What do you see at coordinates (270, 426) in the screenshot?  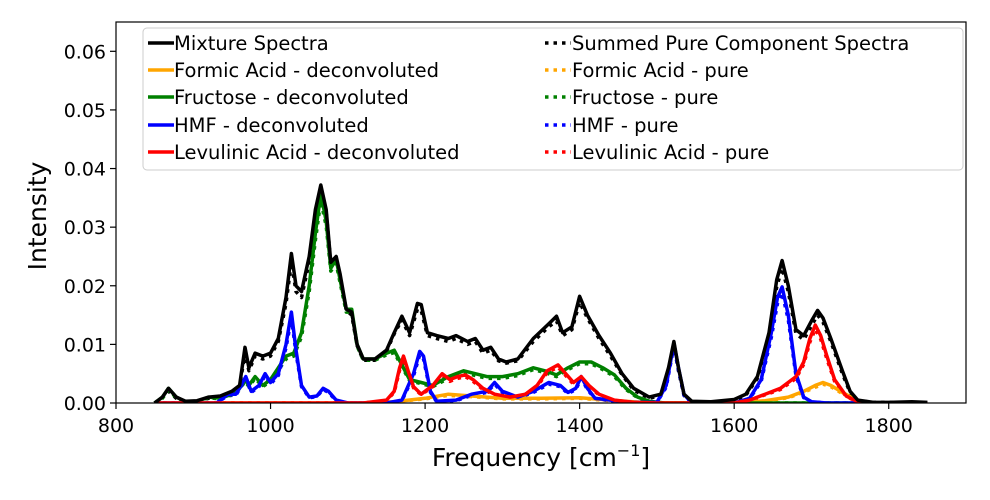 I see `x-tick-label: 1000` at bounding box center [270, 426].